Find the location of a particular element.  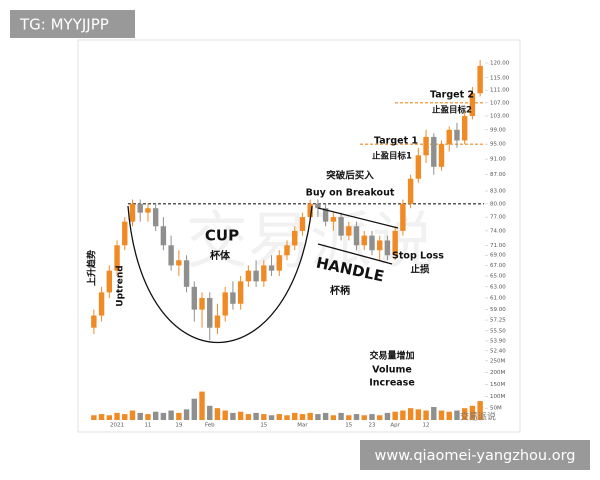

y-tick-label: 55.50 is located at coordinates (498, 331).